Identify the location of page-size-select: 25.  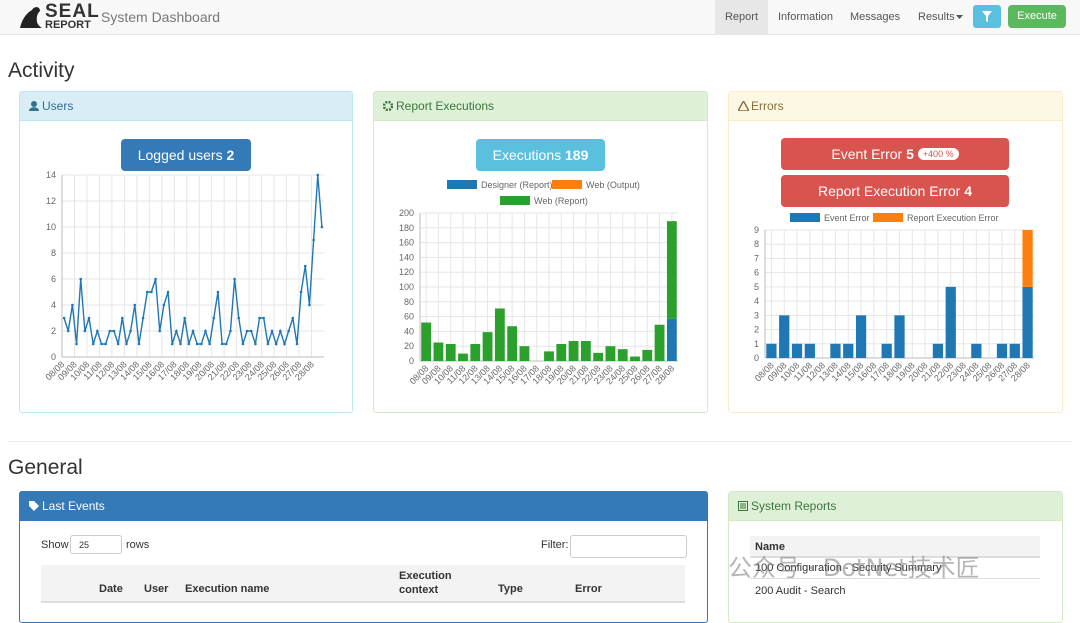
(96, 544).